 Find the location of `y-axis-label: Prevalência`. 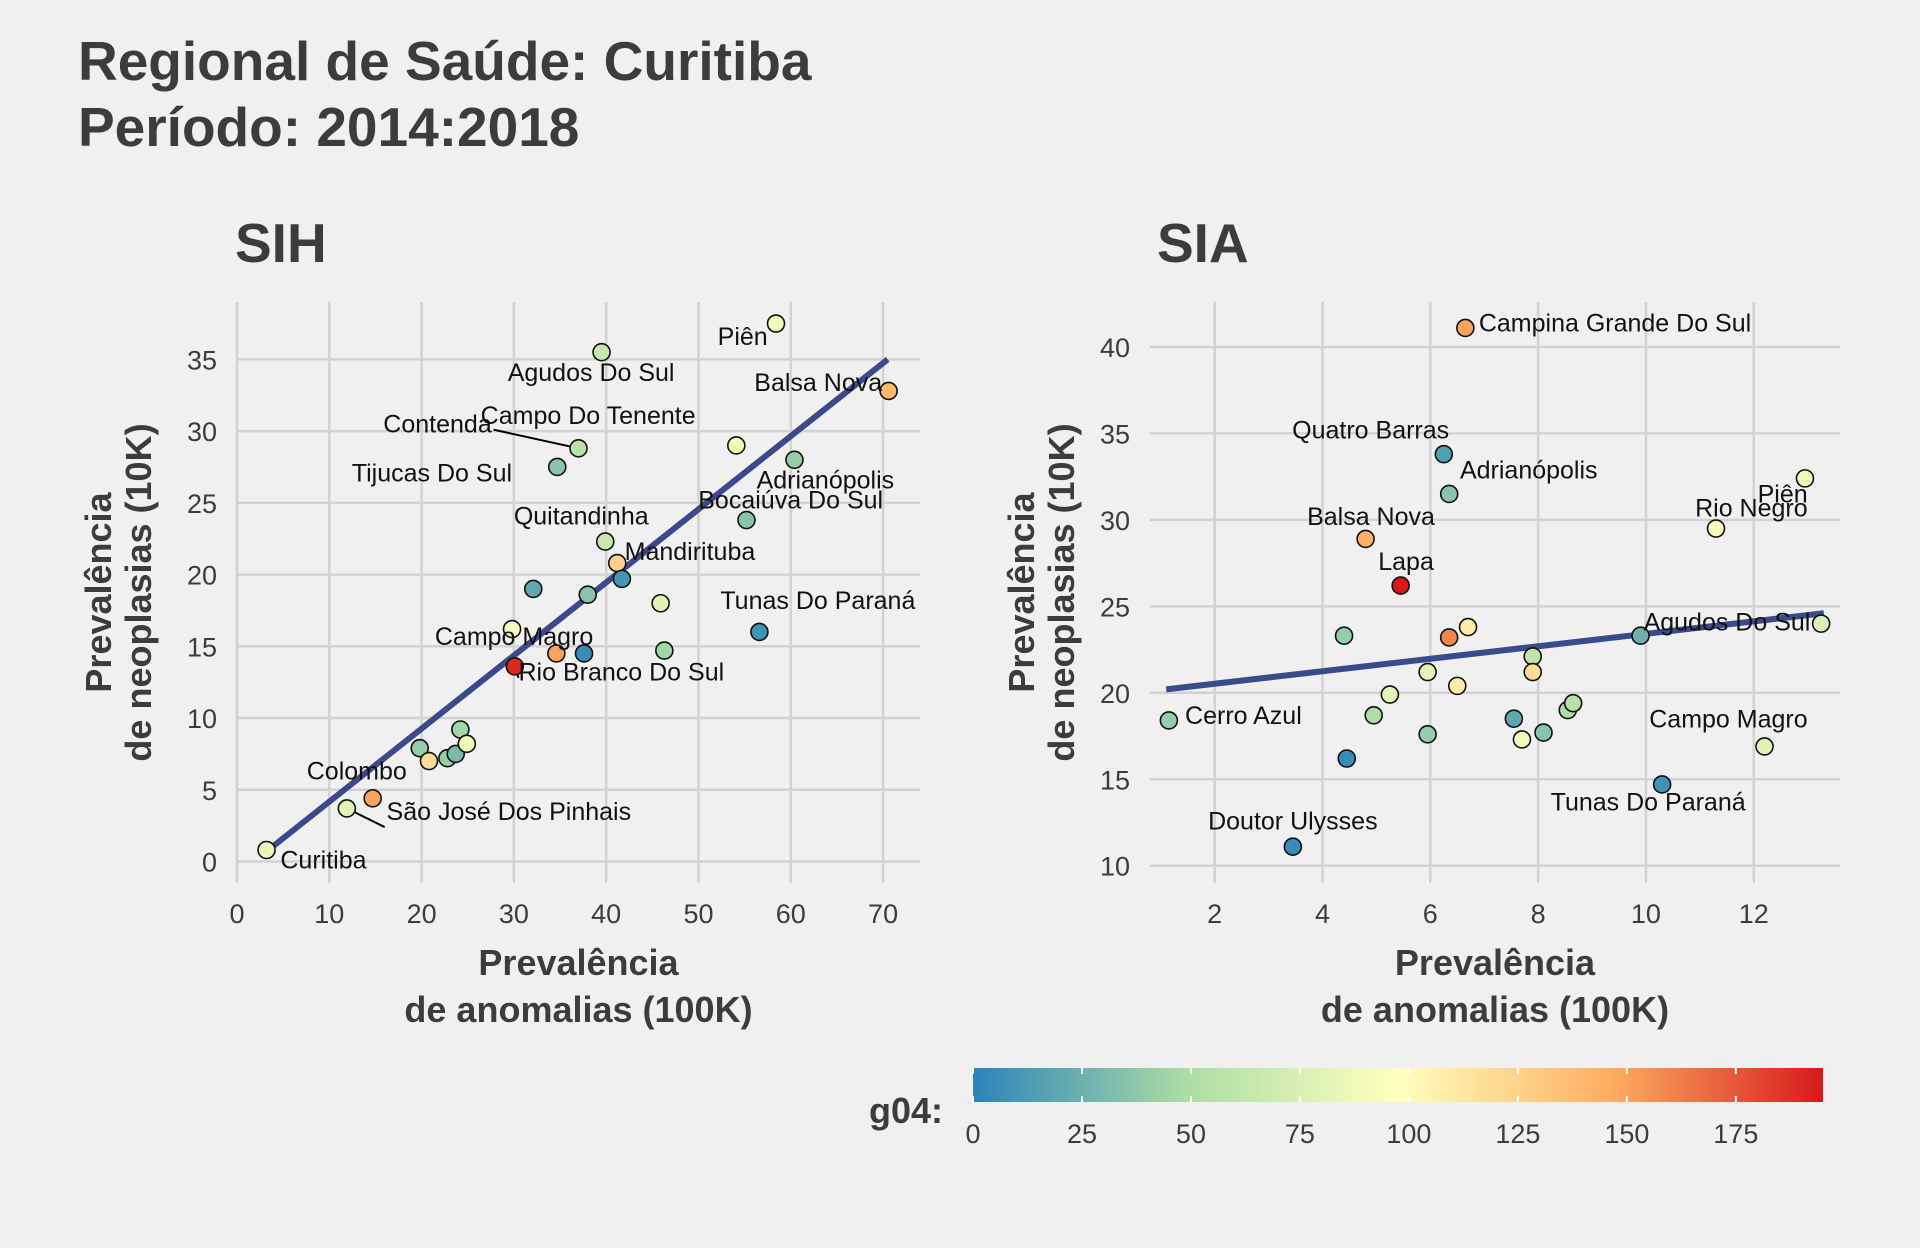

y-axis-label: Prevalência is located at coordinates (1021, 591).